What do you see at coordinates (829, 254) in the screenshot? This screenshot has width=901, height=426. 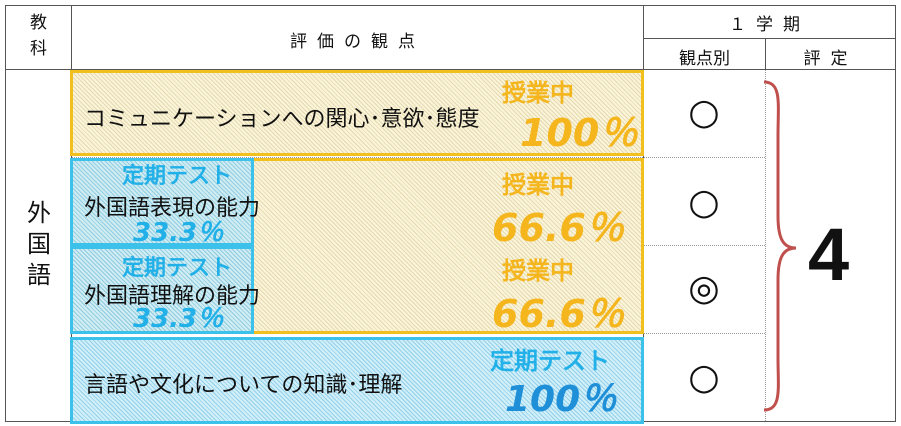 I see `final-grade: 4` at bounding box center [829, 254].